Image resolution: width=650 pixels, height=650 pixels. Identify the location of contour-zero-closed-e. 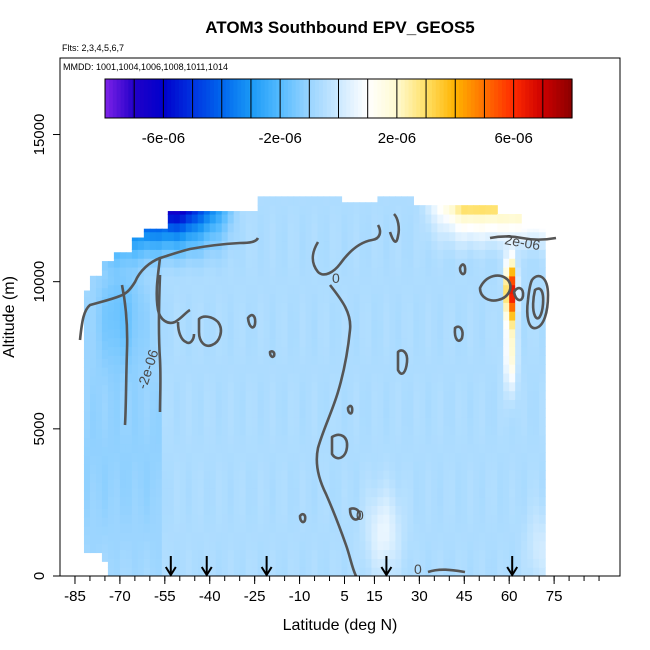
(458, 333).